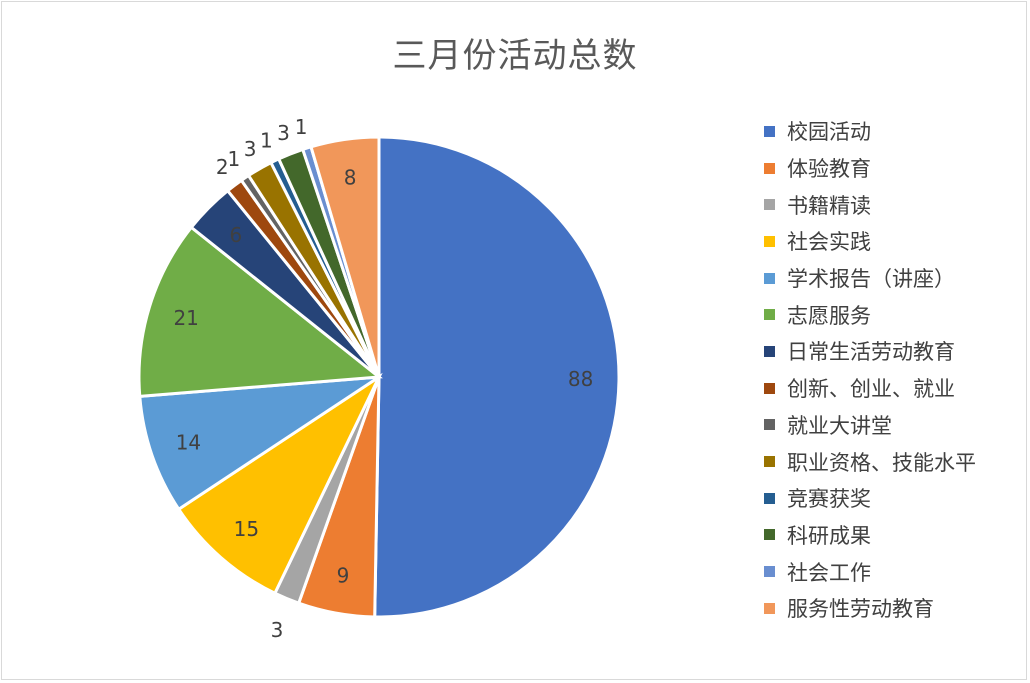 This screenshot has width=1030, height=683. Describe the element at coordinates (829, 132) in the screenshot. I see `legend-label: 校园活动` at that location.